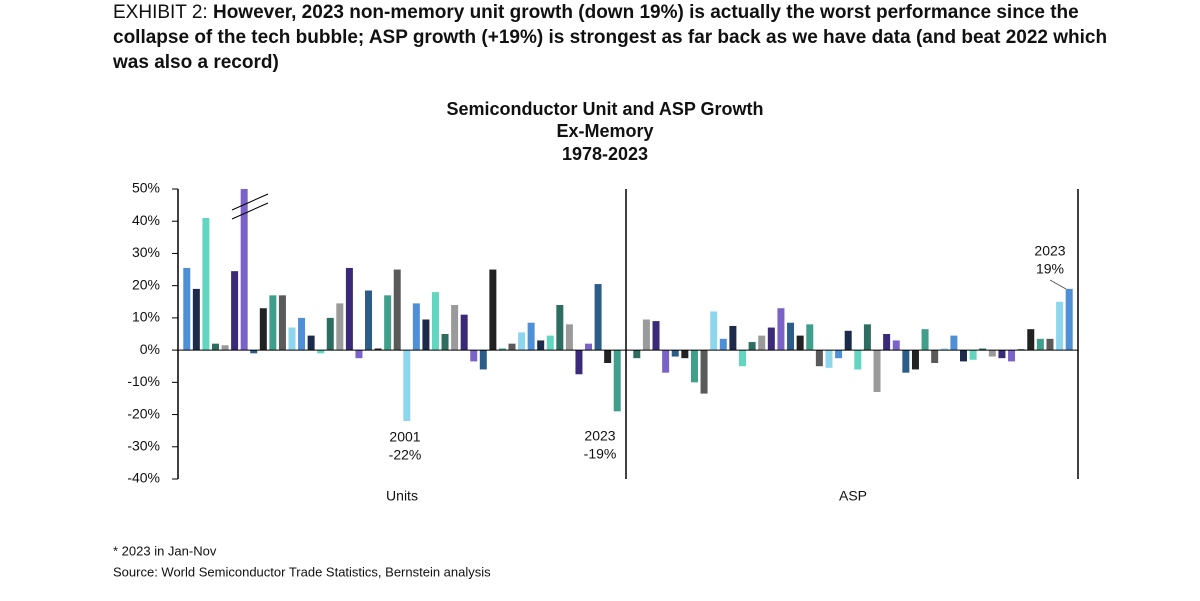  I want to click on annotation: -22%, so click(405, 455).